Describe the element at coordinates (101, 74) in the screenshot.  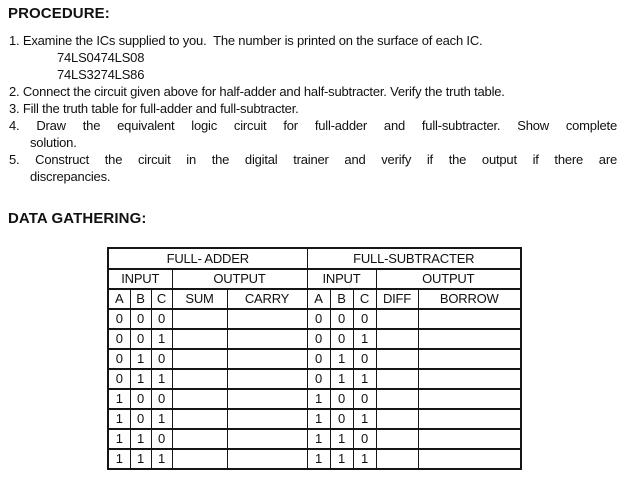
I see `procedure-line: 74LS3274LS86` at that location.